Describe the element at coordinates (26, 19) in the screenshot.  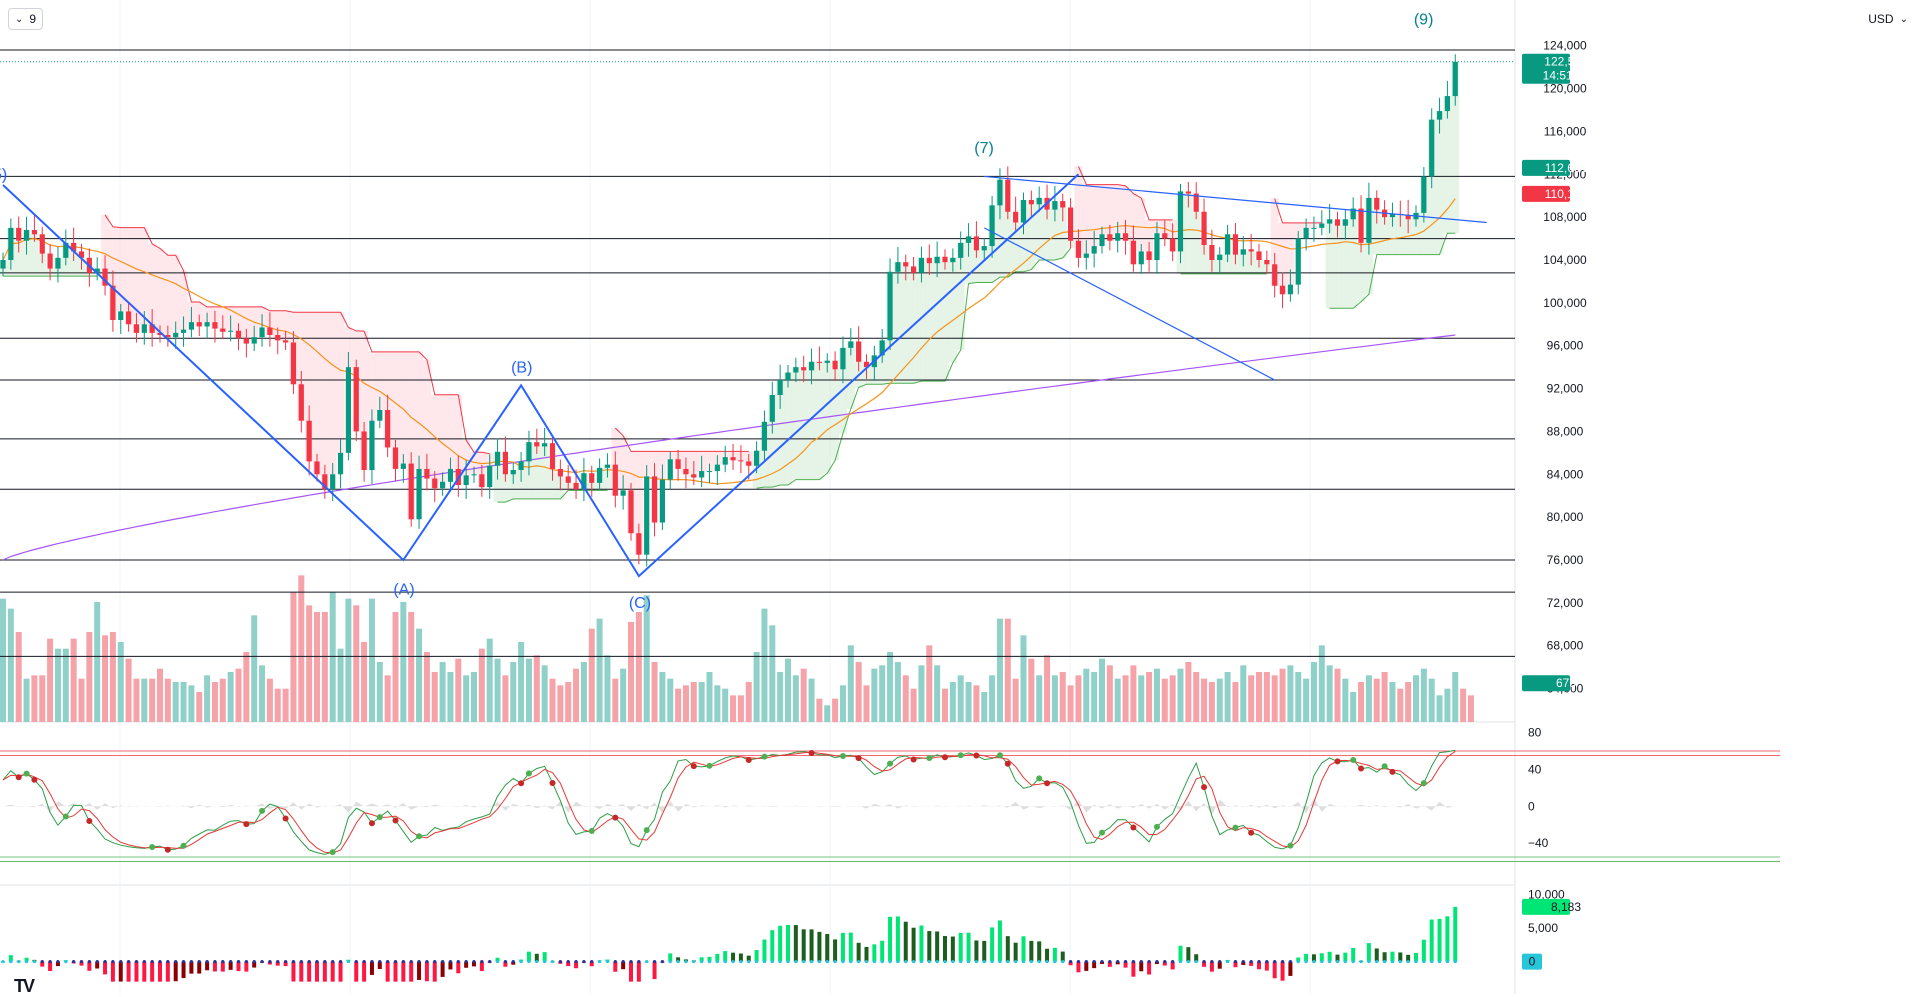
I see `interval-selector: ⌄ 9` at that location.